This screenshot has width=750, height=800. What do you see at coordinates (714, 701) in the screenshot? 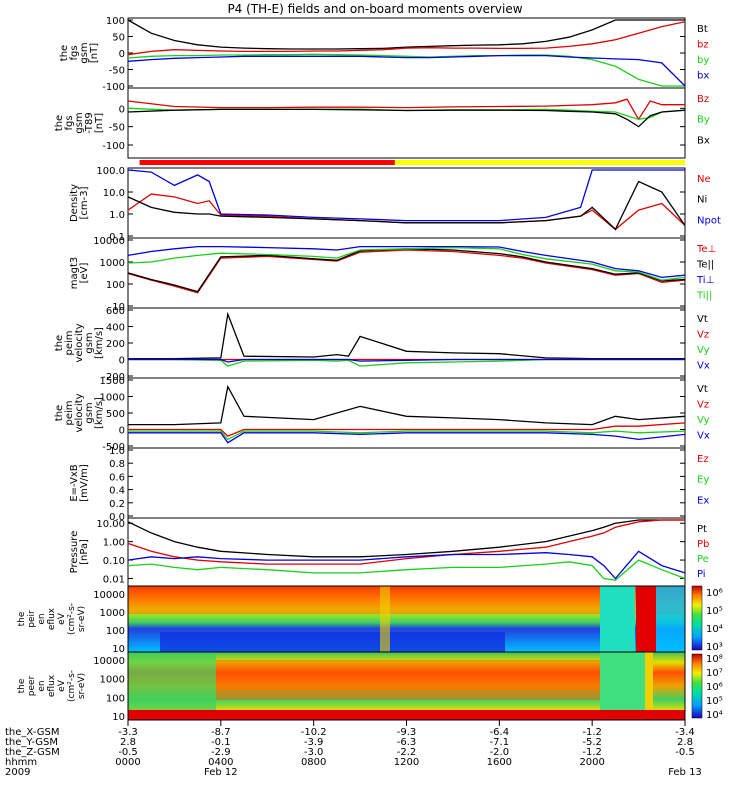
I see `colorbar-label: 10⁵` at bounding box center [714, 701].